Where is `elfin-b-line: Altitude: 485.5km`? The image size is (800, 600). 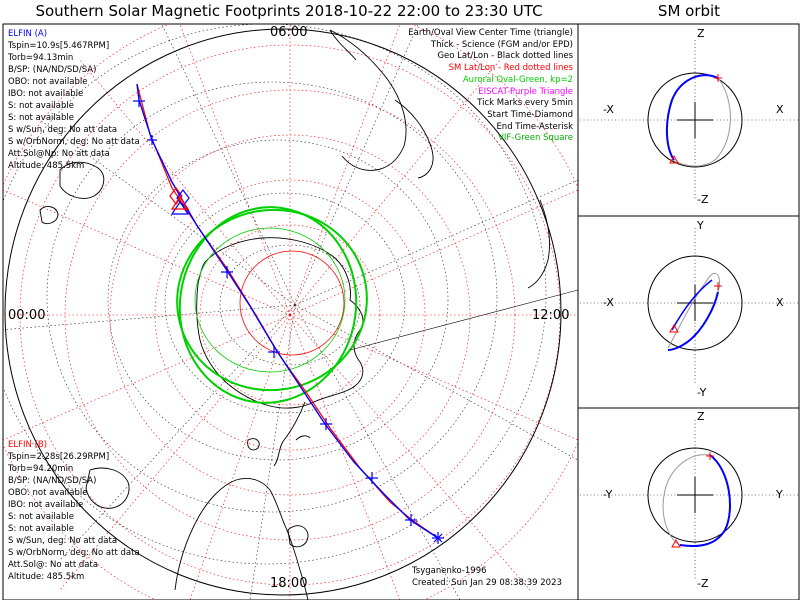
elfin-b-line: Altitude: 485.5km is located at coordinates (46, 577).